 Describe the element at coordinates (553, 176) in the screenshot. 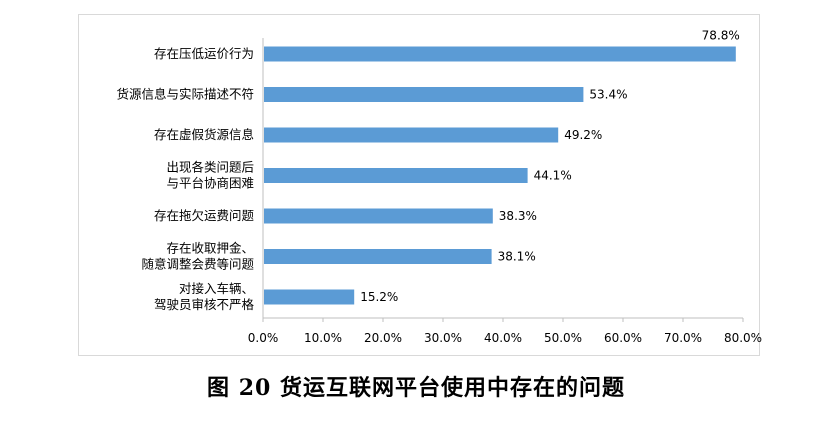

I see `bar-value-label: 44.1%` at that location.